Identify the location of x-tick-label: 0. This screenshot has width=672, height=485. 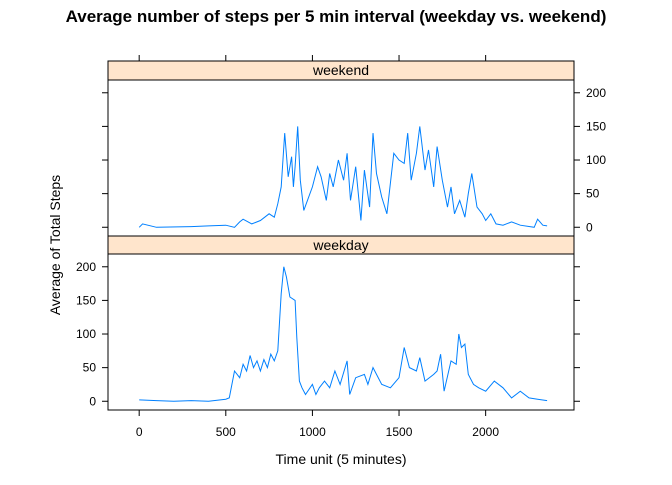
(139, 432).